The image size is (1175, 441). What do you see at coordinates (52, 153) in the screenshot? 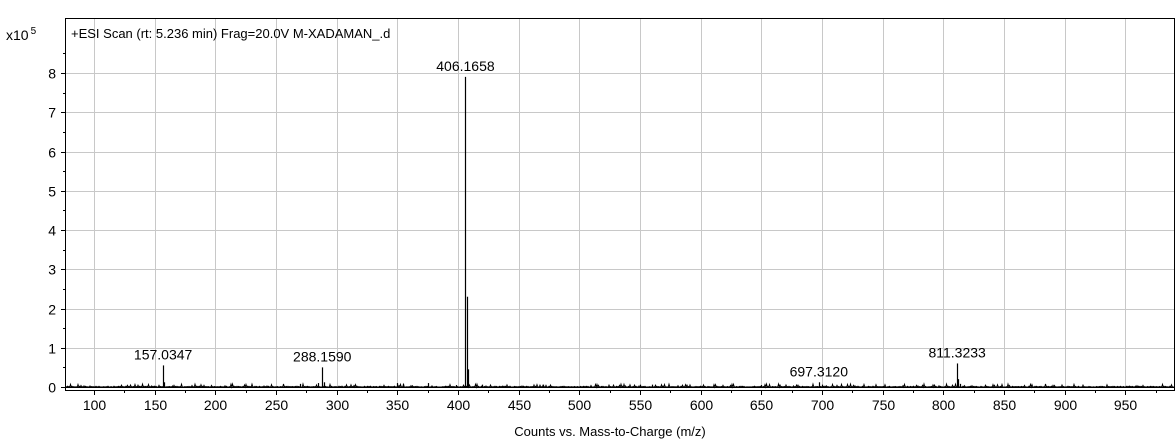
I see `y-tick-label: 6` at bounding box center [52, 153].